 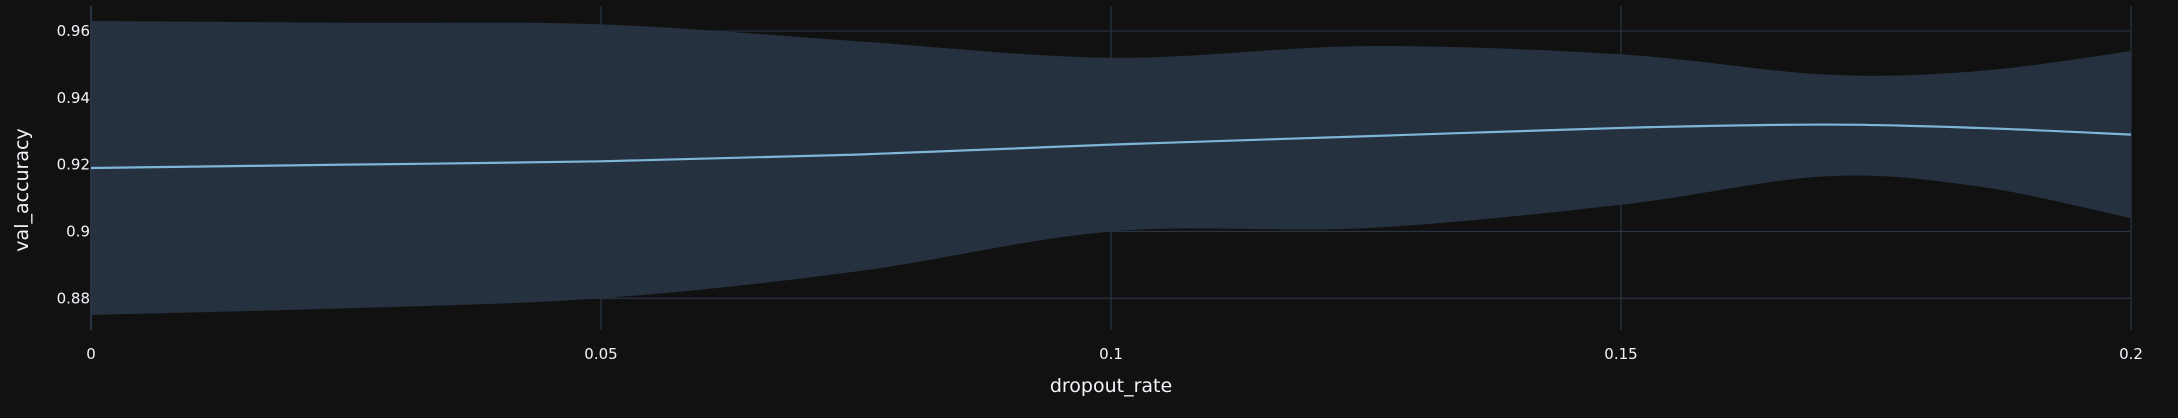 I want to click on y-tick-label: 0.88, so click(x=73, y=298).